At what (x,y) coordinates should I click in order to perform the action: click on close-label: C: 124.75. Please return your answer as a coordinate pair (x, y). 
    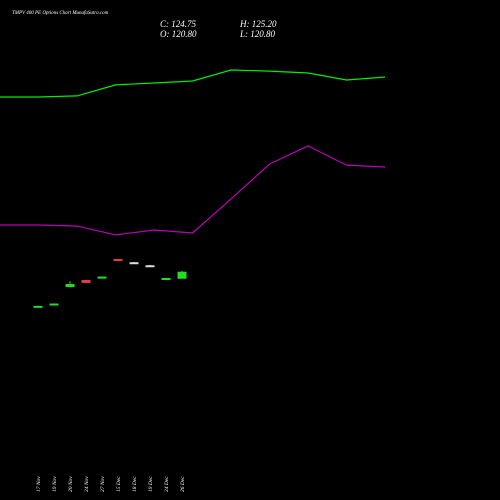
    Looking at the image, I should click on (178, 24).